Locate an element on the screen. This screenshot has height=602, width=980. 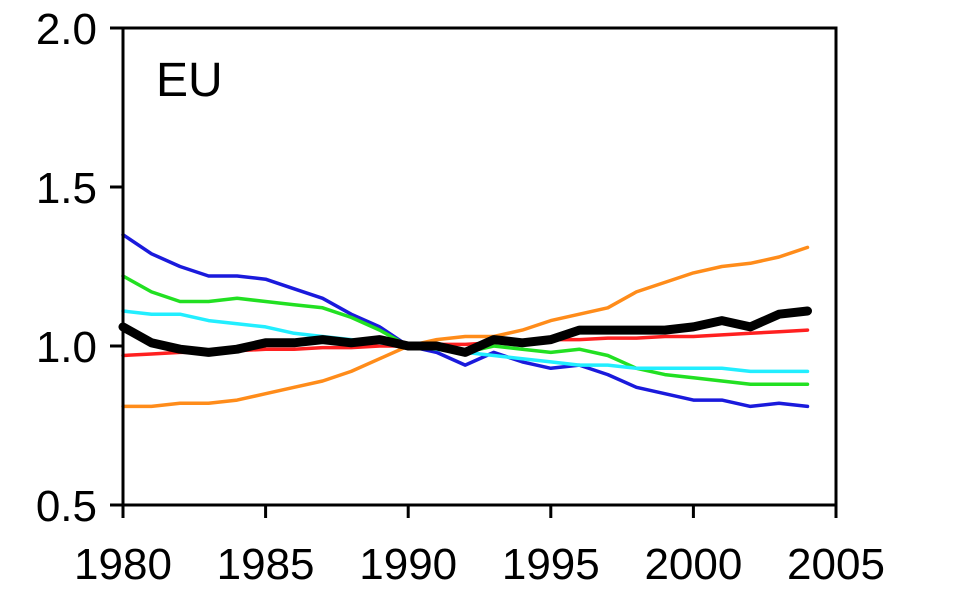
y-tick-label: 0.5 is located at coordinates (66, 506).